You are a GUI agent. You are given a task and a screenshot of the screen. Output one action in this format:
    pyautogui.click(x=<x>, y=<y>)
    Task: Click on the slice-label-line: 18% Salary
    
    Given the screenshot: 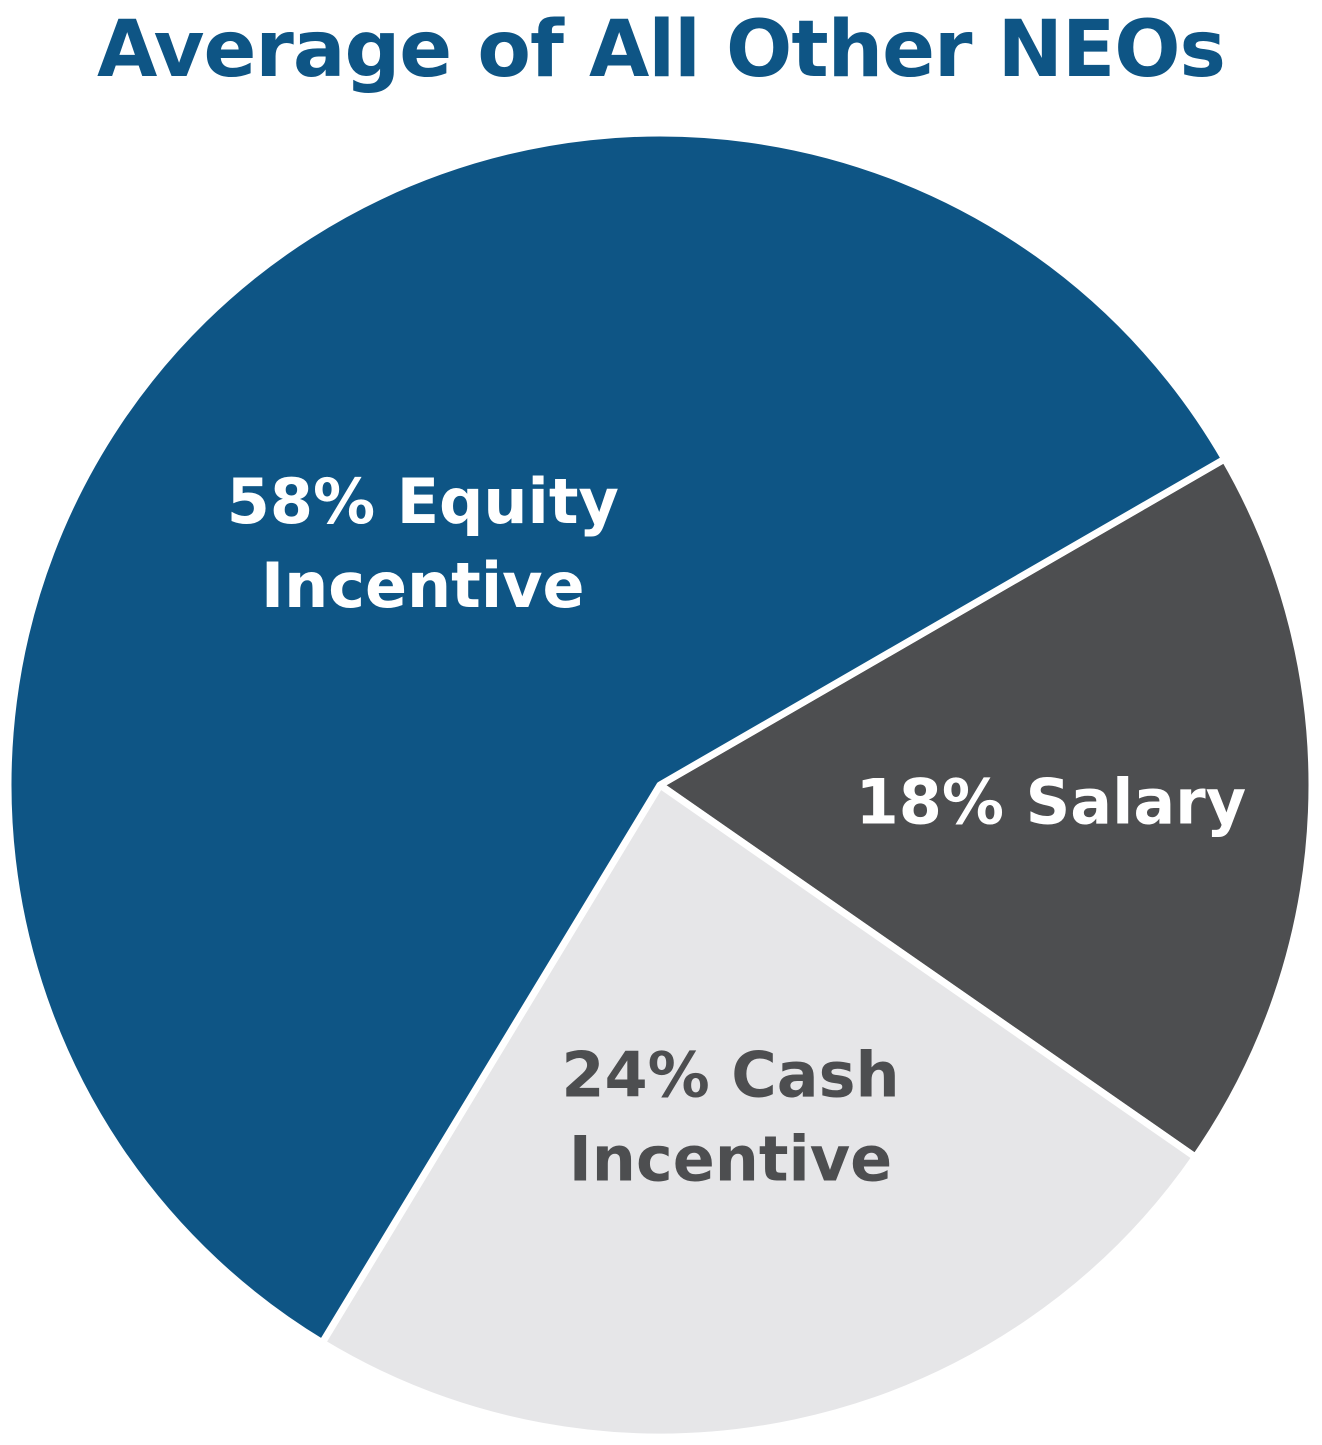 What is the action you would take?
    pyautogui.click(x=1051, y=801)
    